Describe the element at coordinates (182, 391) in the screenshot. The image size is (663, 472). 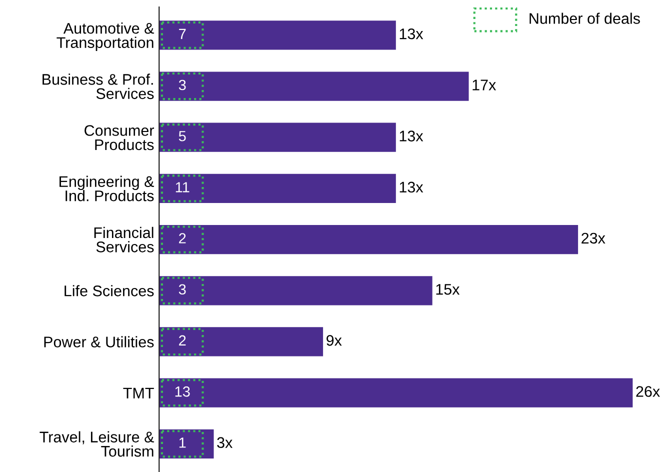
I see `annotation: 13` at that location.